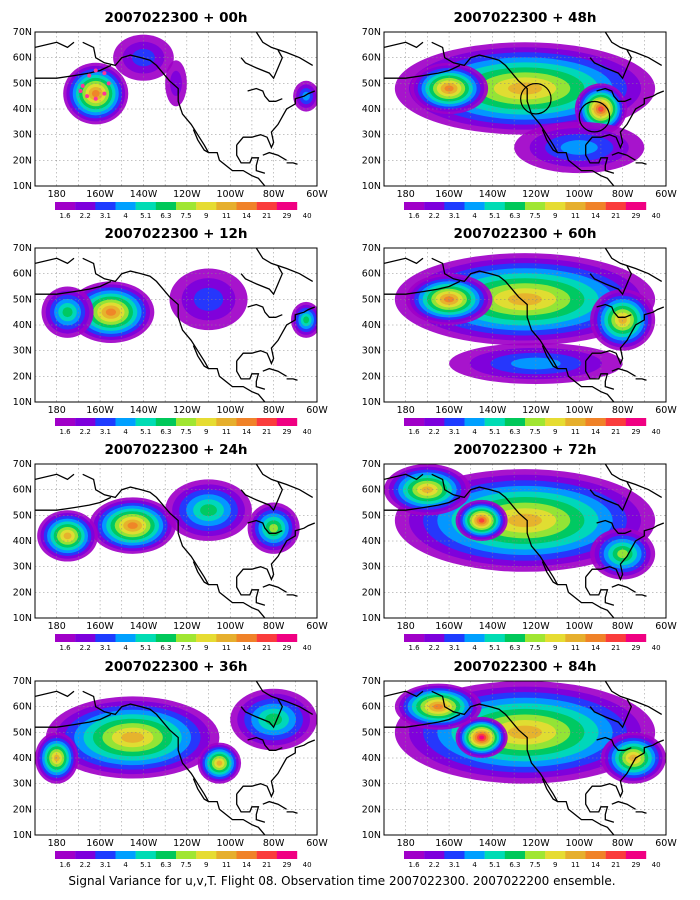 The width and height of the screenshot is (700, 900). What do you see at coordinates (183, 643) in the screenshot?
I see `colorbar: 1.6 2.2 3.1 4 5.1 6.3 7.5 9 11 14 21 29 40` at bounding box center [183, 643].